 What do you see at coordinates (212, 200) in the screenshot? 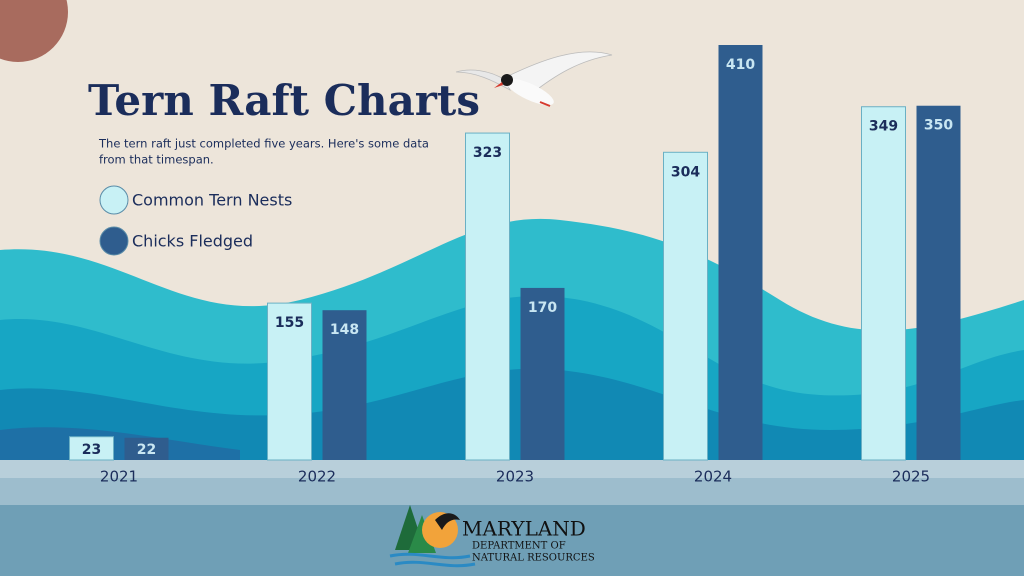
I see `legend-label: Common Tern Nests` at bounding box center [212, 200].